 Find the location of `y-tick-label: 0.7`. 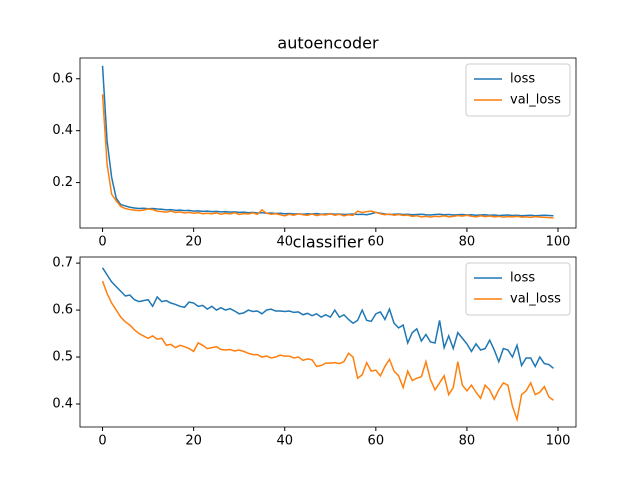

y-tick-label: 0.7 is located at coordinates (62, 263).